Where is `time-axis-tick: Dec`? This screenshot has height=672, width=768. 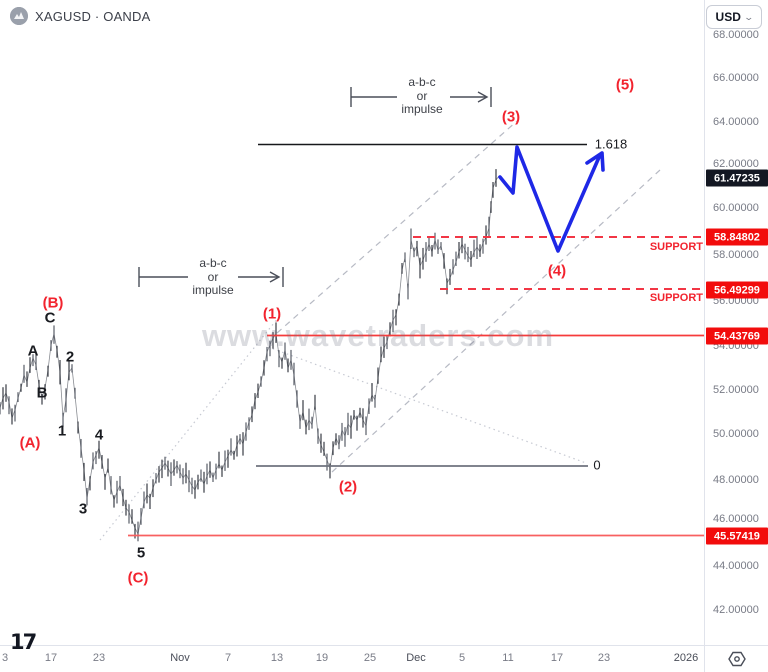
time-axis-tick: Dec is located at coordinates (416, 658).